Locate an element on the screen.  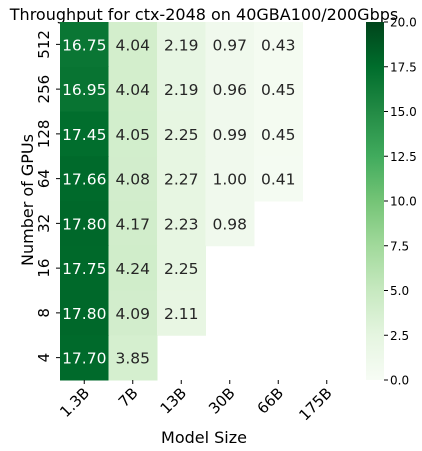
cell-value-label: 0.99 is located at coordinates (229, 135).